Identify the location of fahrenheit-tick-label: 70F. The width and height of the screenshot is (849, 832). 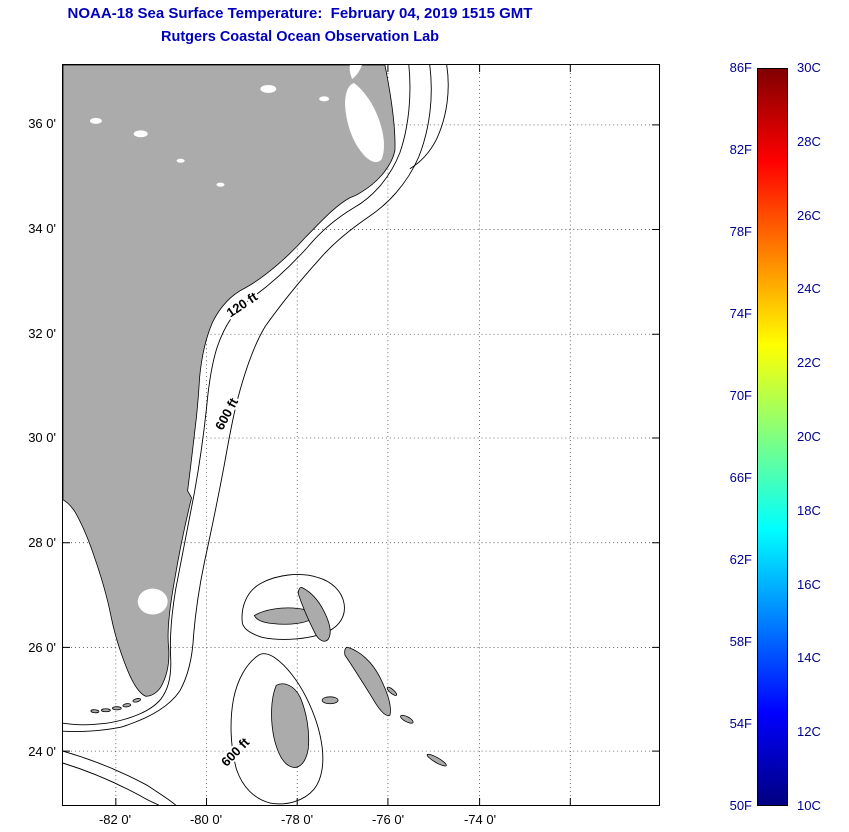
(740, 395).